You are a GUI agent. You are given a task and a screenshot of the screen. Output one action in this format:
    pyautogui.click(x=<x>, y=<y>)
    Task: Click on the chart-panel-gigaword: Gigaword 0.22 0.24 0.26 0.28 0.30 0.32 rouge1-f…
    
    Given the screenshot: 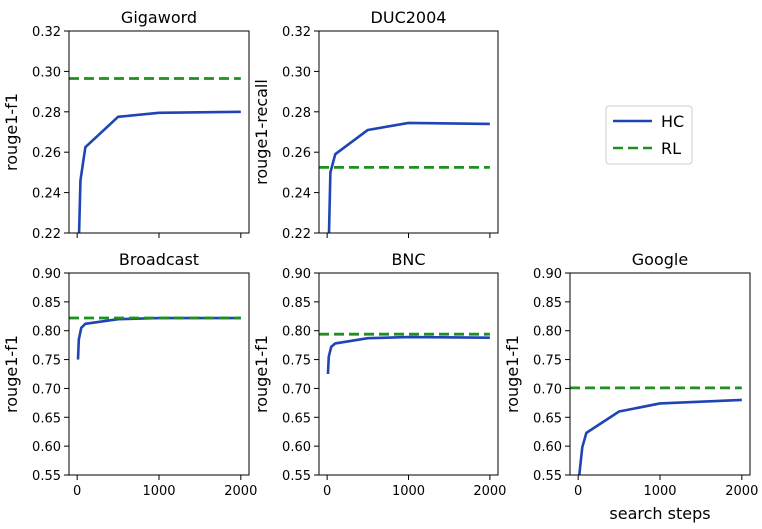 What is the action you would take?
    pyautogui.click(x=126, y=125)
    